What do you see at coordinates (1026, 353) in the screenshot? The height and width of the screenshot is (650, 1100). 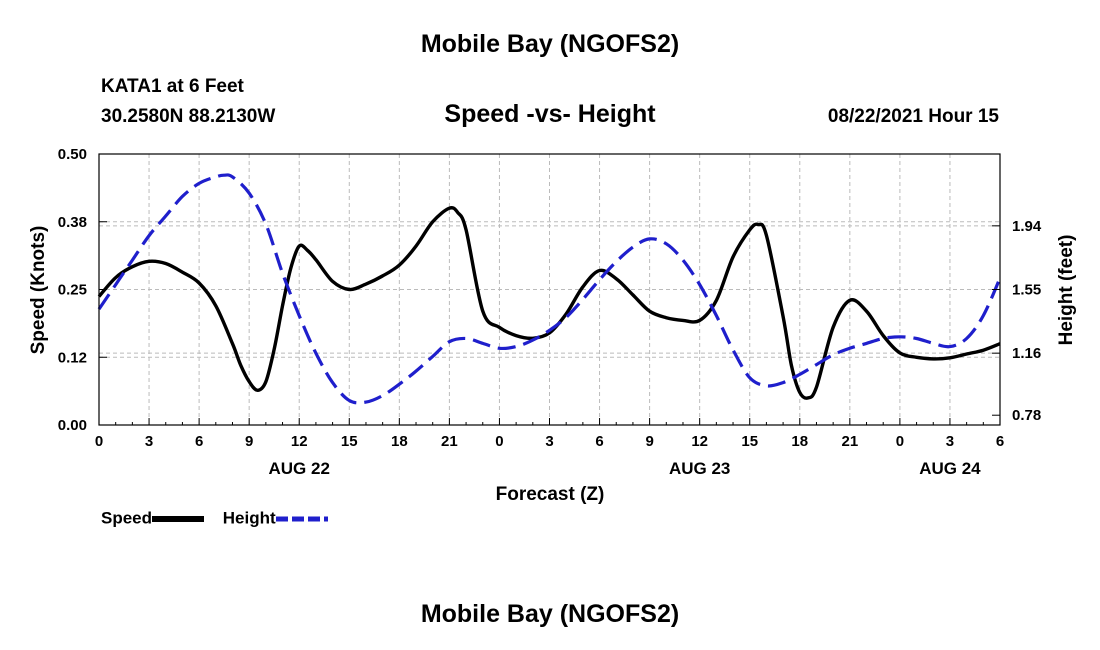 I see `y-tick-label-right: 1.16` at bounding box center [1026, 353].